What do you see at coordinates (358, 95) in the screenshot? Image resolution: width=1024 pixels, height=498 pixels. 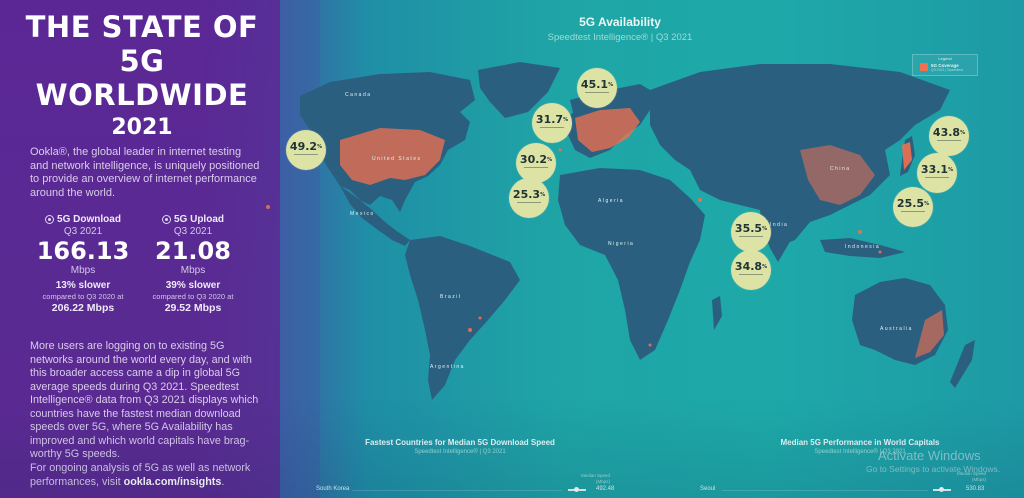 I see `label-canada: Canada` at bounding box center [358, 95].